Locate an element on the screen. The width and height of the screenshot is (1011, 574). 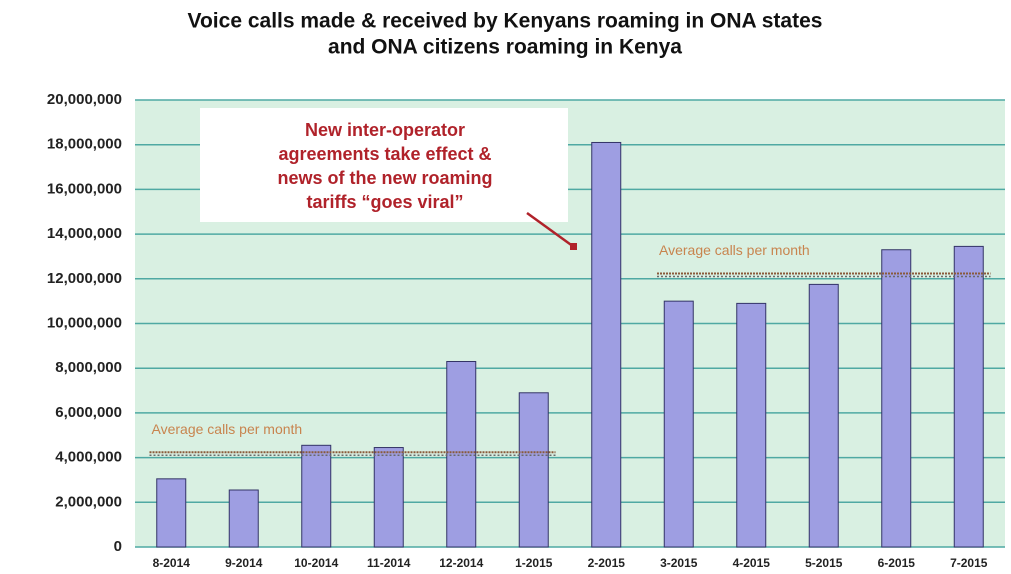
annotation-arrowhead is located at coordinates (573, 246).